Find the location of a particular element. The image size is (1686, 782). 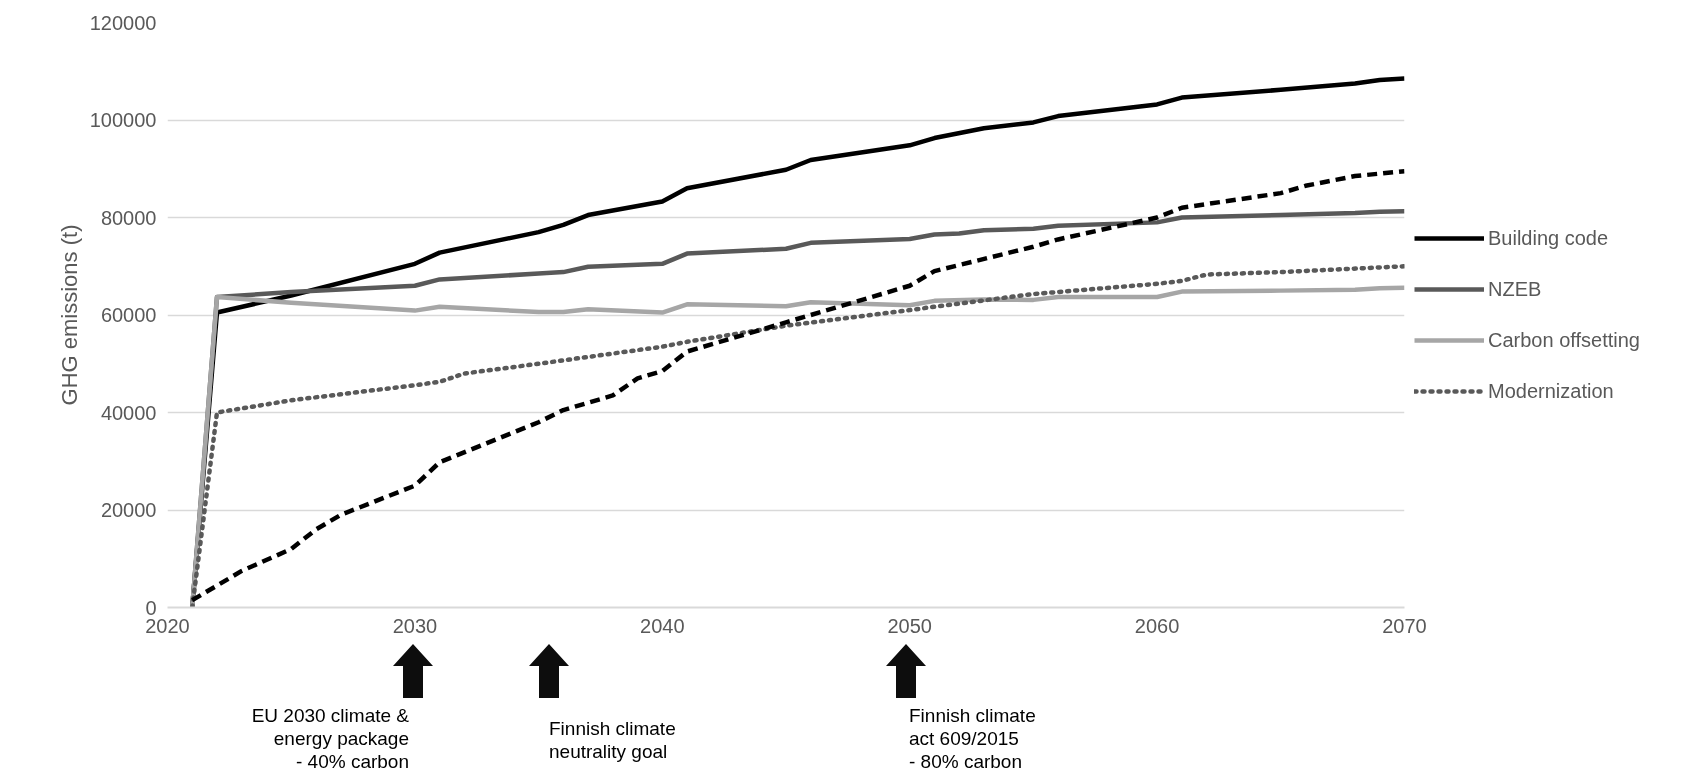

legend-label: Carbon offsetting is located at coordinates (1564, 340).